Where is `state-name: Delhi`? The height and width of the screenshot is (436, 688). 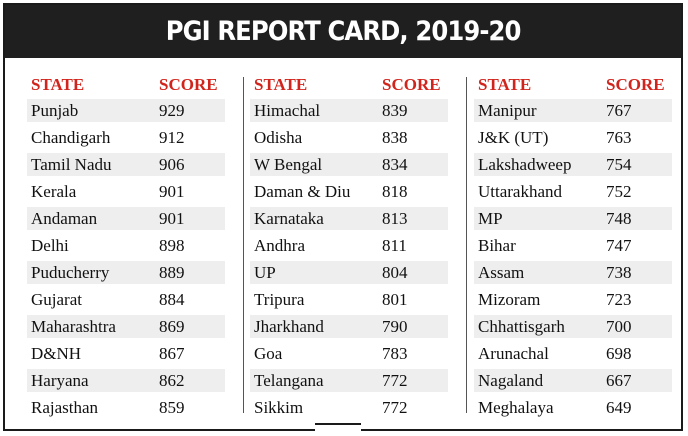
state-name: Delhi is located at coordinates (50, 245).